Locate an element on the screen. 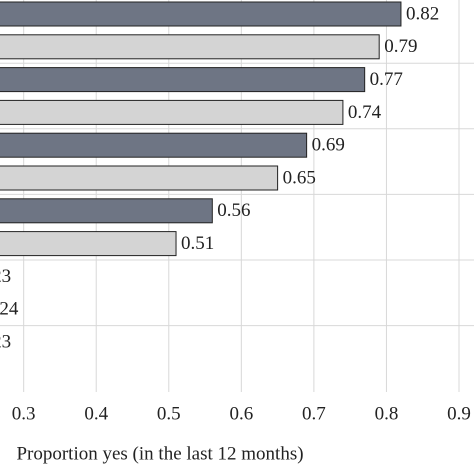  data-label: 0.69 is located at coordinates (328, 145).